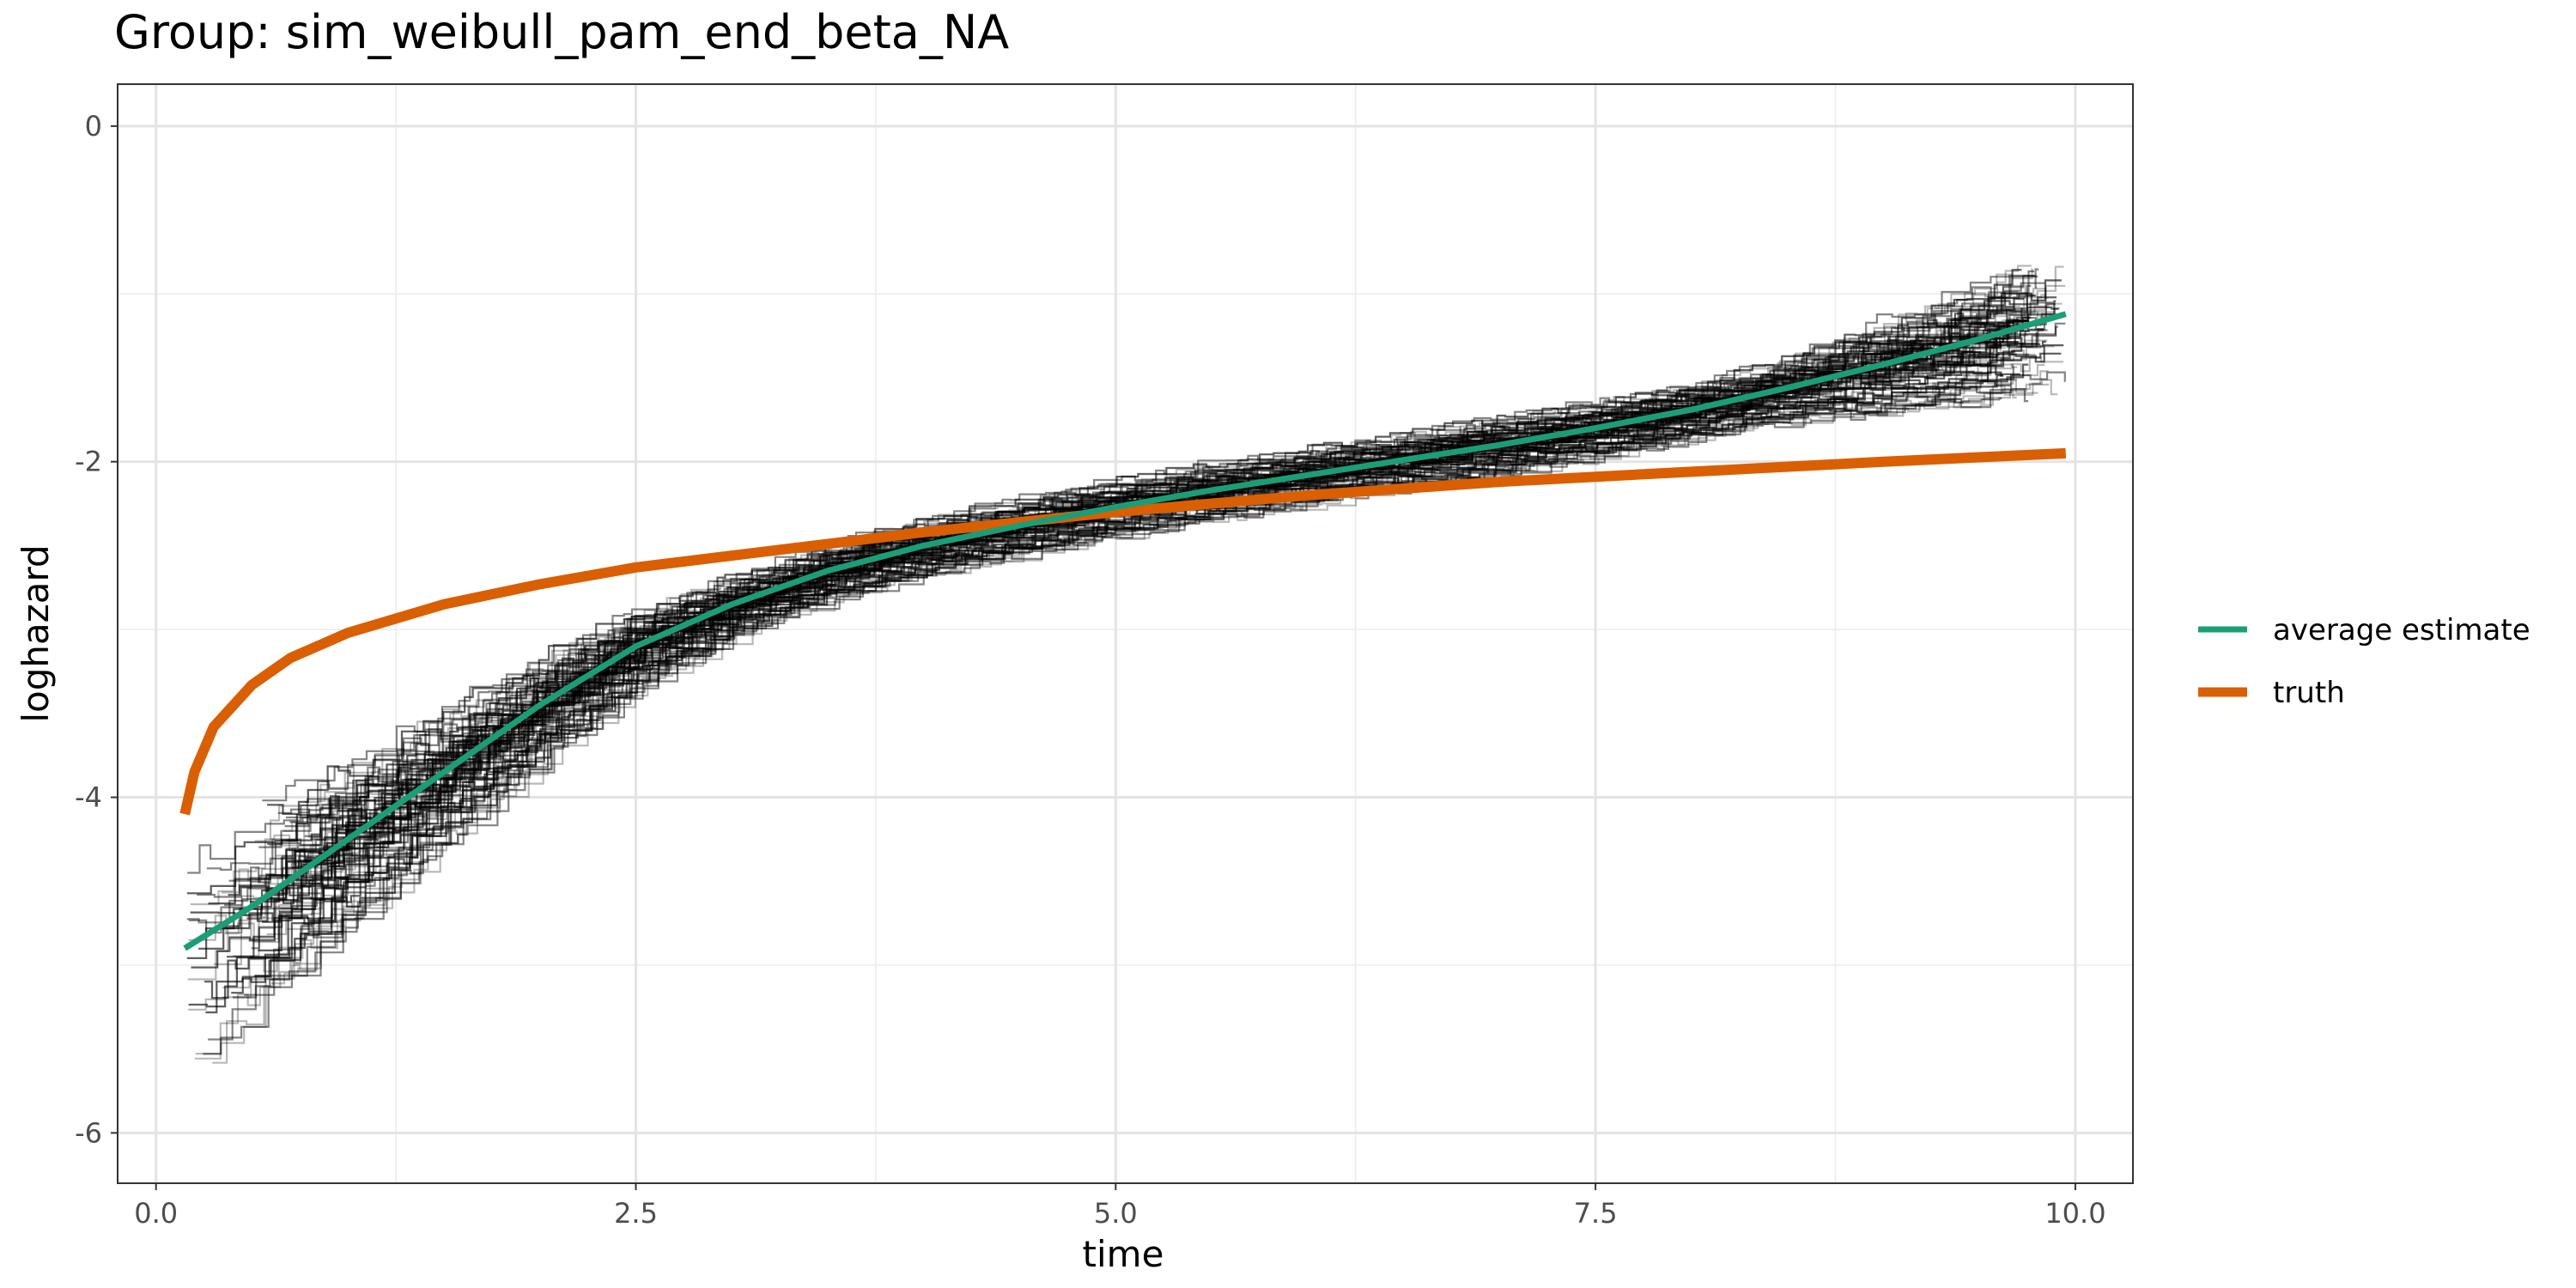 This screenshot has width=2576, height=1288. I want to click on x-tick-label: 0.0, so click(156, 1213).